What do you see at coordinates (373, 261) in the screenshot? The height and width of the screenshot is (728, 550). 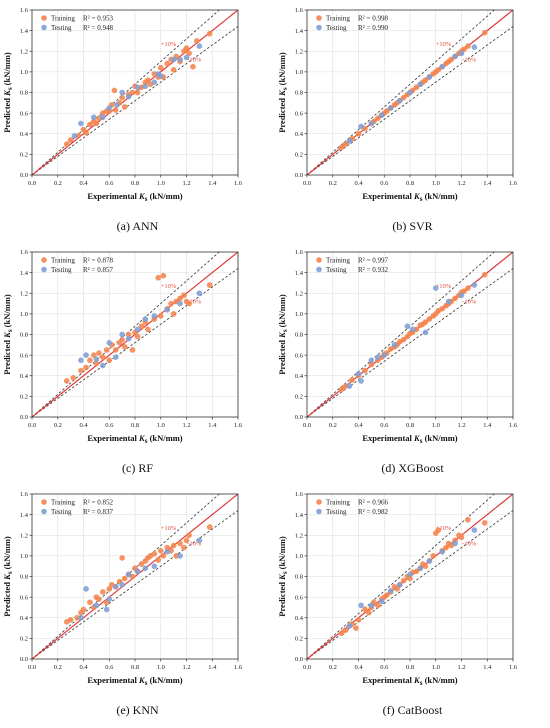 I see `legend-r2-value: R² = 0.997` at bounding box center [373, 261].